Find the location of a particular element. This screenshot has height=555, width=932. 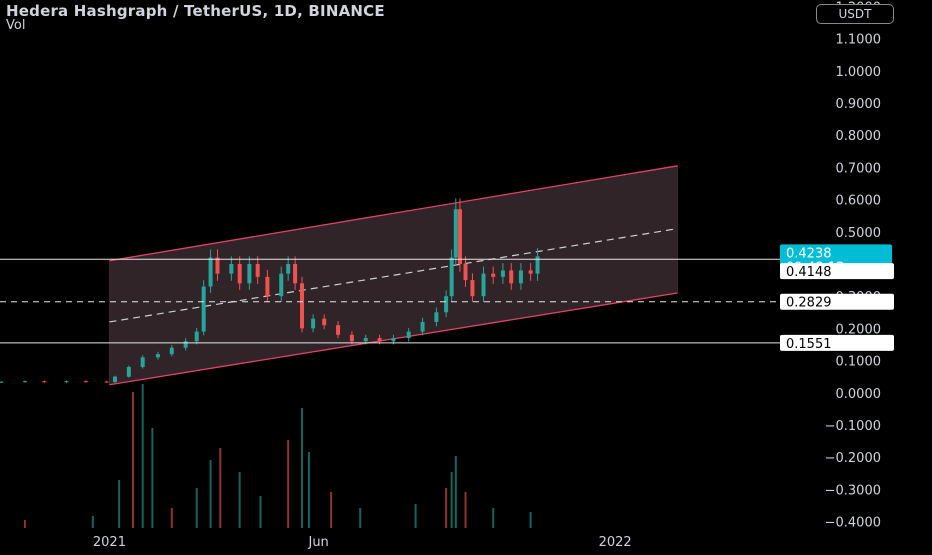

y-tick-label: 0.8000 is located at coordinates (859, 136).